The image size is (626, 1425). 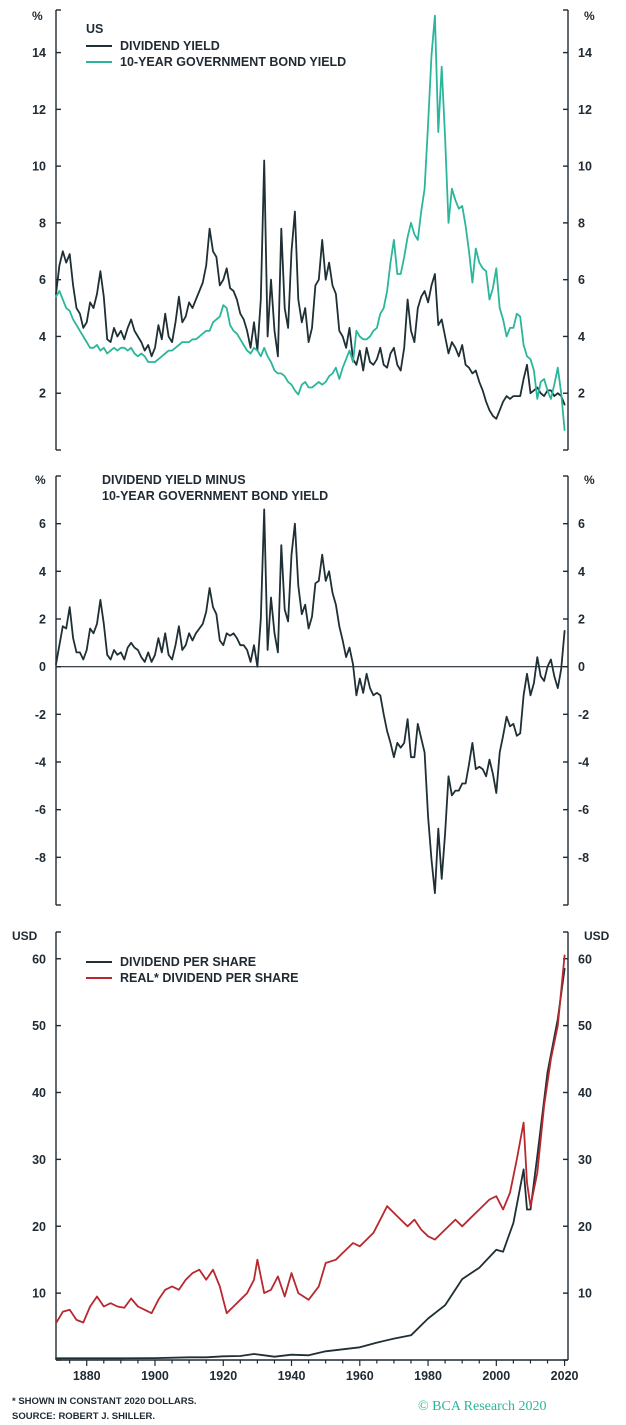 I want to click on legend-bond-yield: 10-YEAR GOVERNMENT BOND YIELD, so click(x=233, y=62).